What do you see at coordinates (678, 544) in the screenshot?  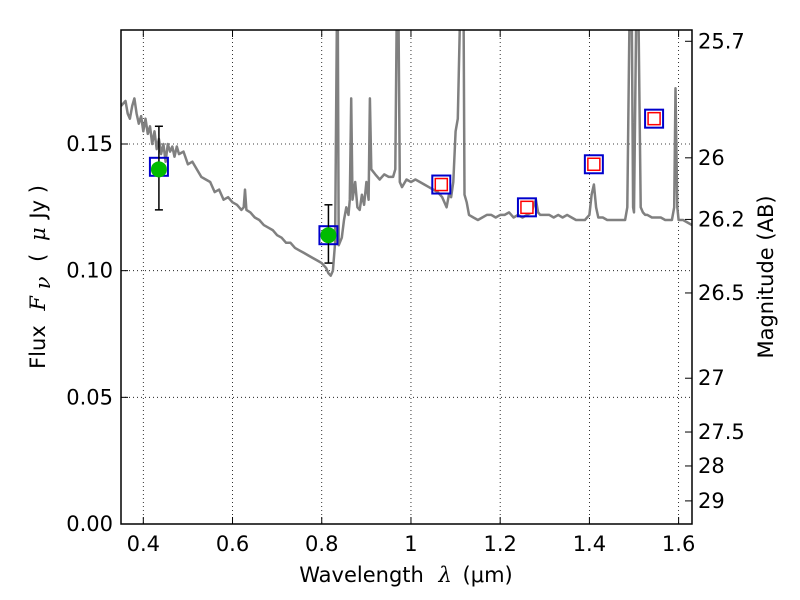 I see `x-tick-label: 1.6` at bounding box center [678, 544].